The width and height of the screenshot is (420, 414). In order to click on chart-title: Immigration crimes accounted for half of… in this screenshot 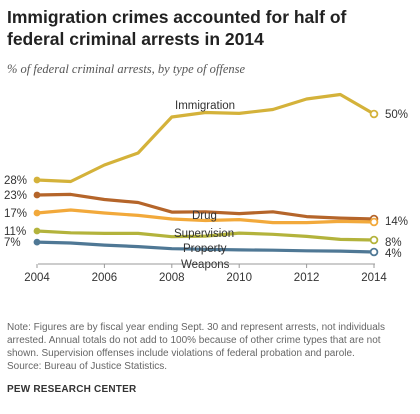, I will do `click(177, 28)`.